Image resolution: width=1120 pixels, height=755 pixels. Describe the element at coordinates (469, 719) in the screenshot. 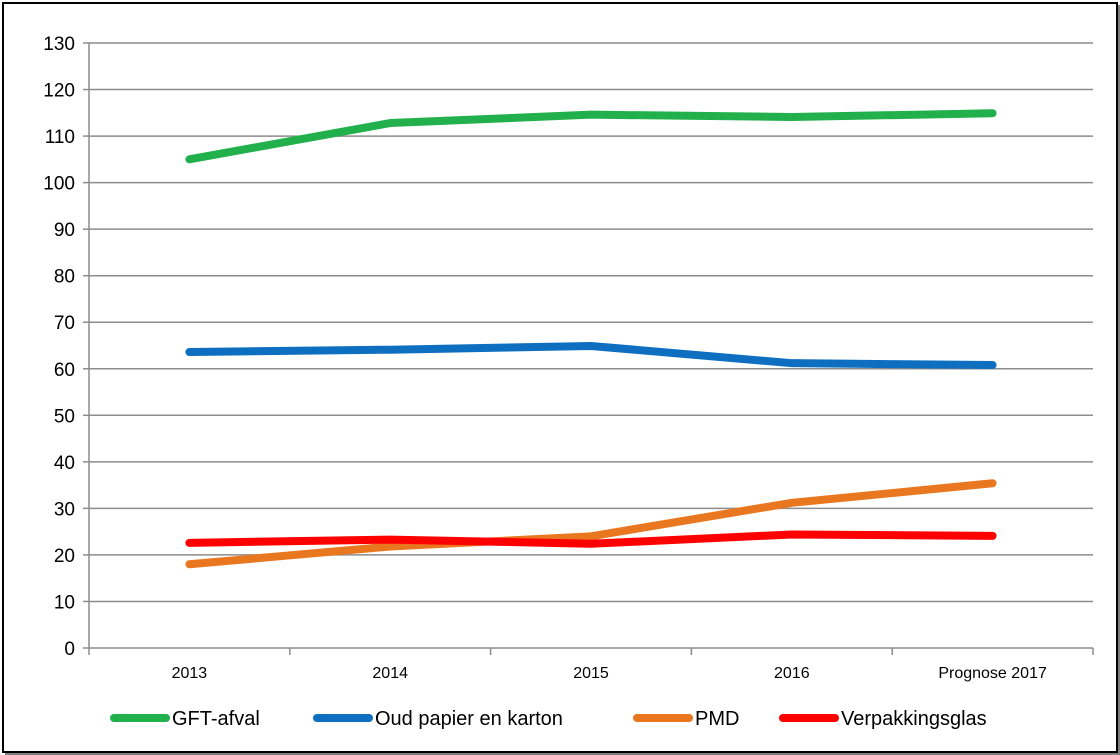

I see `legend-label-1: Oud papier en karton` at that location.